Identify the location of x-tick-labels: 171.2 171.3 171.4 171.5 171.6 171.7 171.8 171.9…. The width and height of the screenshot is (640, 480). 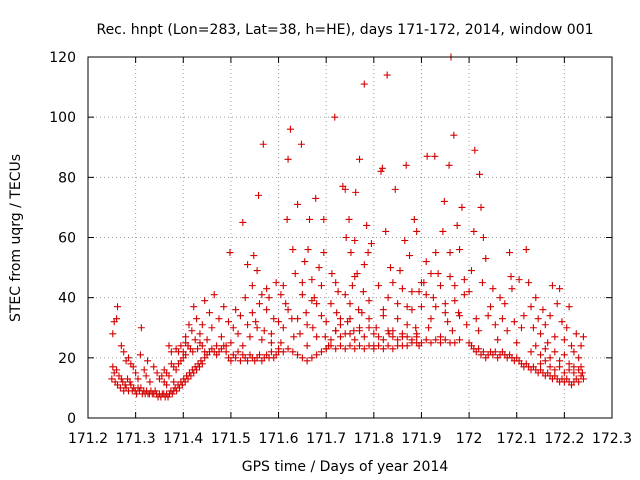
(350, 439).